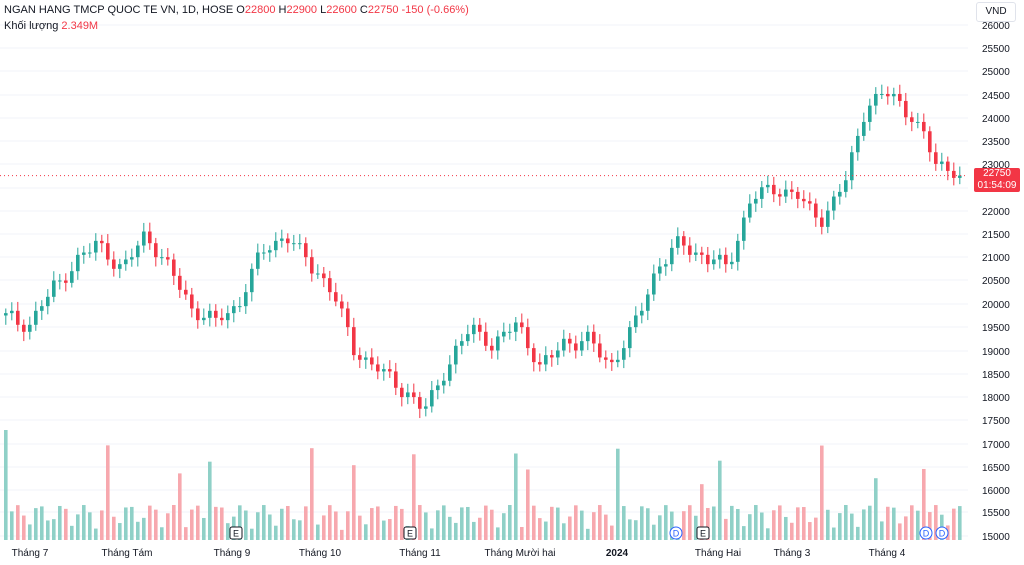 This screenshot has height=565, width=1024. What do you see at coordinates (996, 328) in the screenshot?
I see `y-tick-label: 19500` at bounding box center [996, 328].